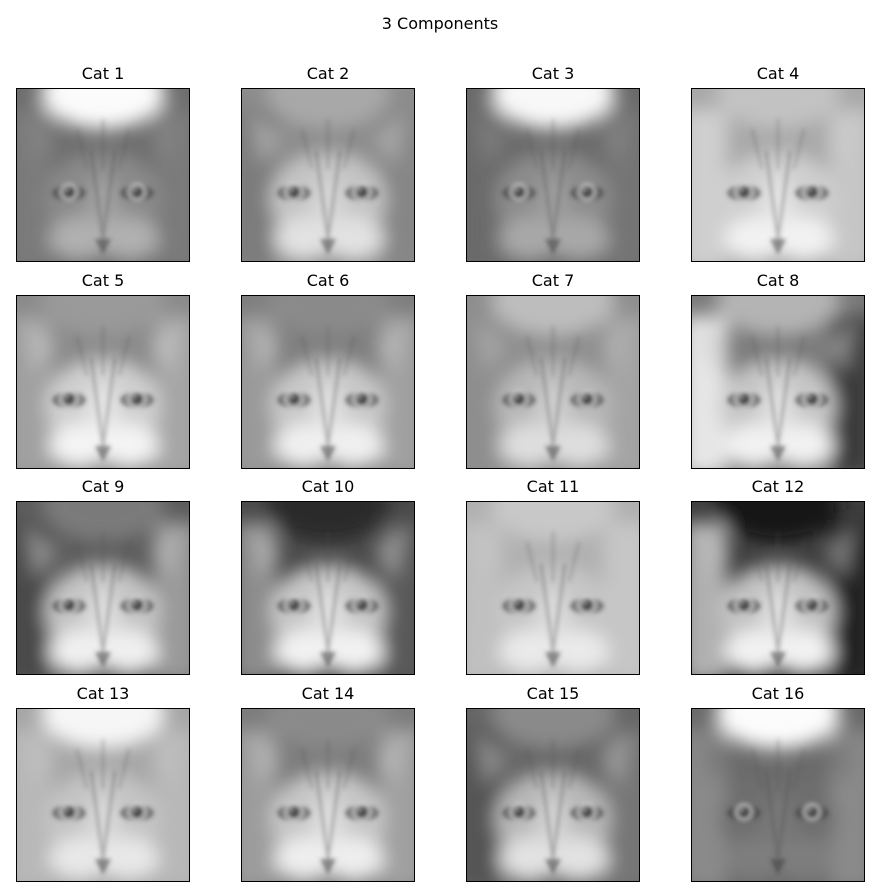  Describe the element at coordinates (778, 695) in the screenshot. I see `panel-title: Cat 16` at that location.